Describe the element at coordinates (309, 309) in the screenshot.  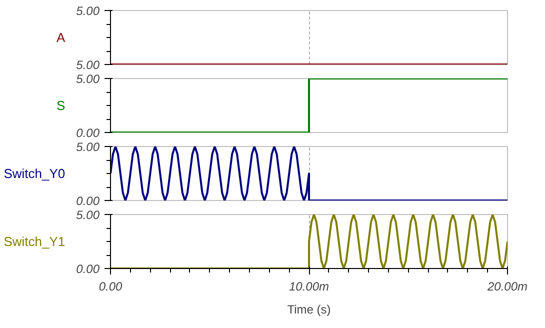
I see `x-axis-title: Time (s)` at that location.